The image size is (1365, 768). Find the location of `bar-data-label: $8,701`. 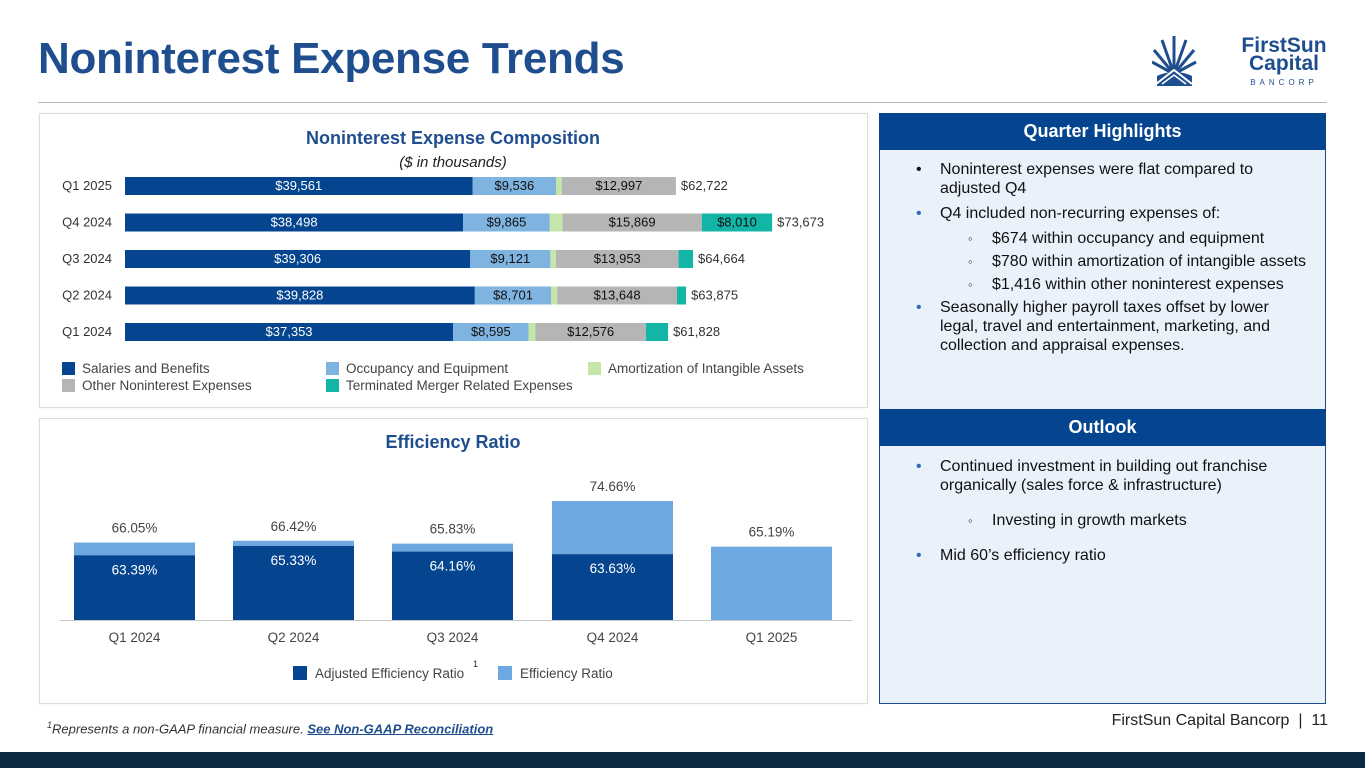

bar-data-label: $8,701 is located at coordinates (513, 295).